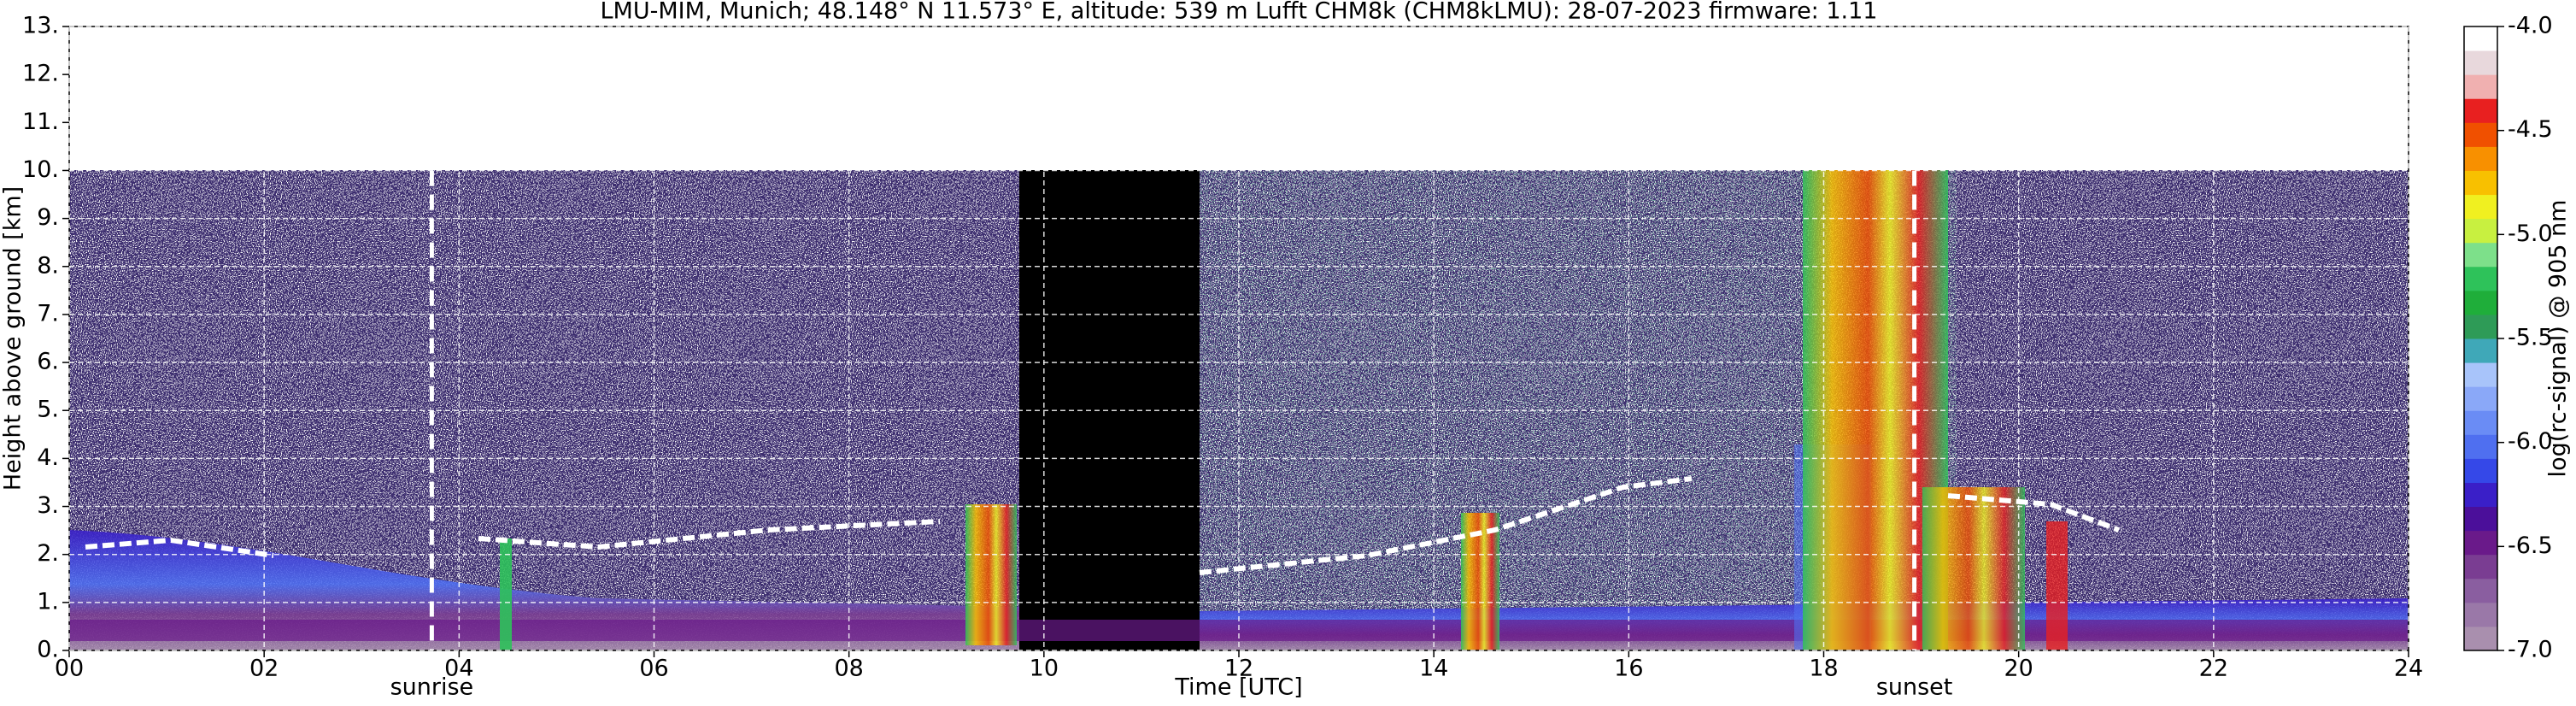 This screenshot has height=706, width=2576. Describe the element at coordinates (848, 669) in the screenshot. I see `x-tick-label: 08` at that location.